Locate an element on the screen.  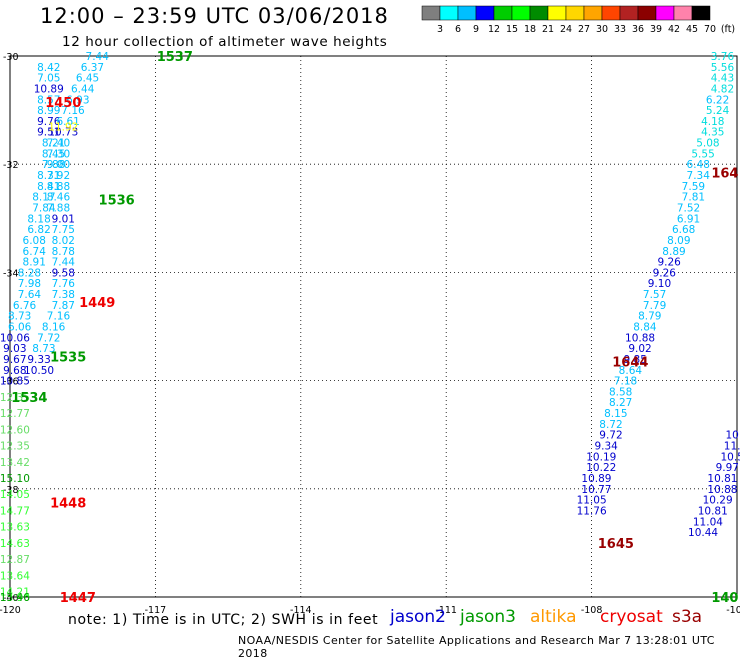
wave-height-value: 8.64 is located at coordinates (631, 371).